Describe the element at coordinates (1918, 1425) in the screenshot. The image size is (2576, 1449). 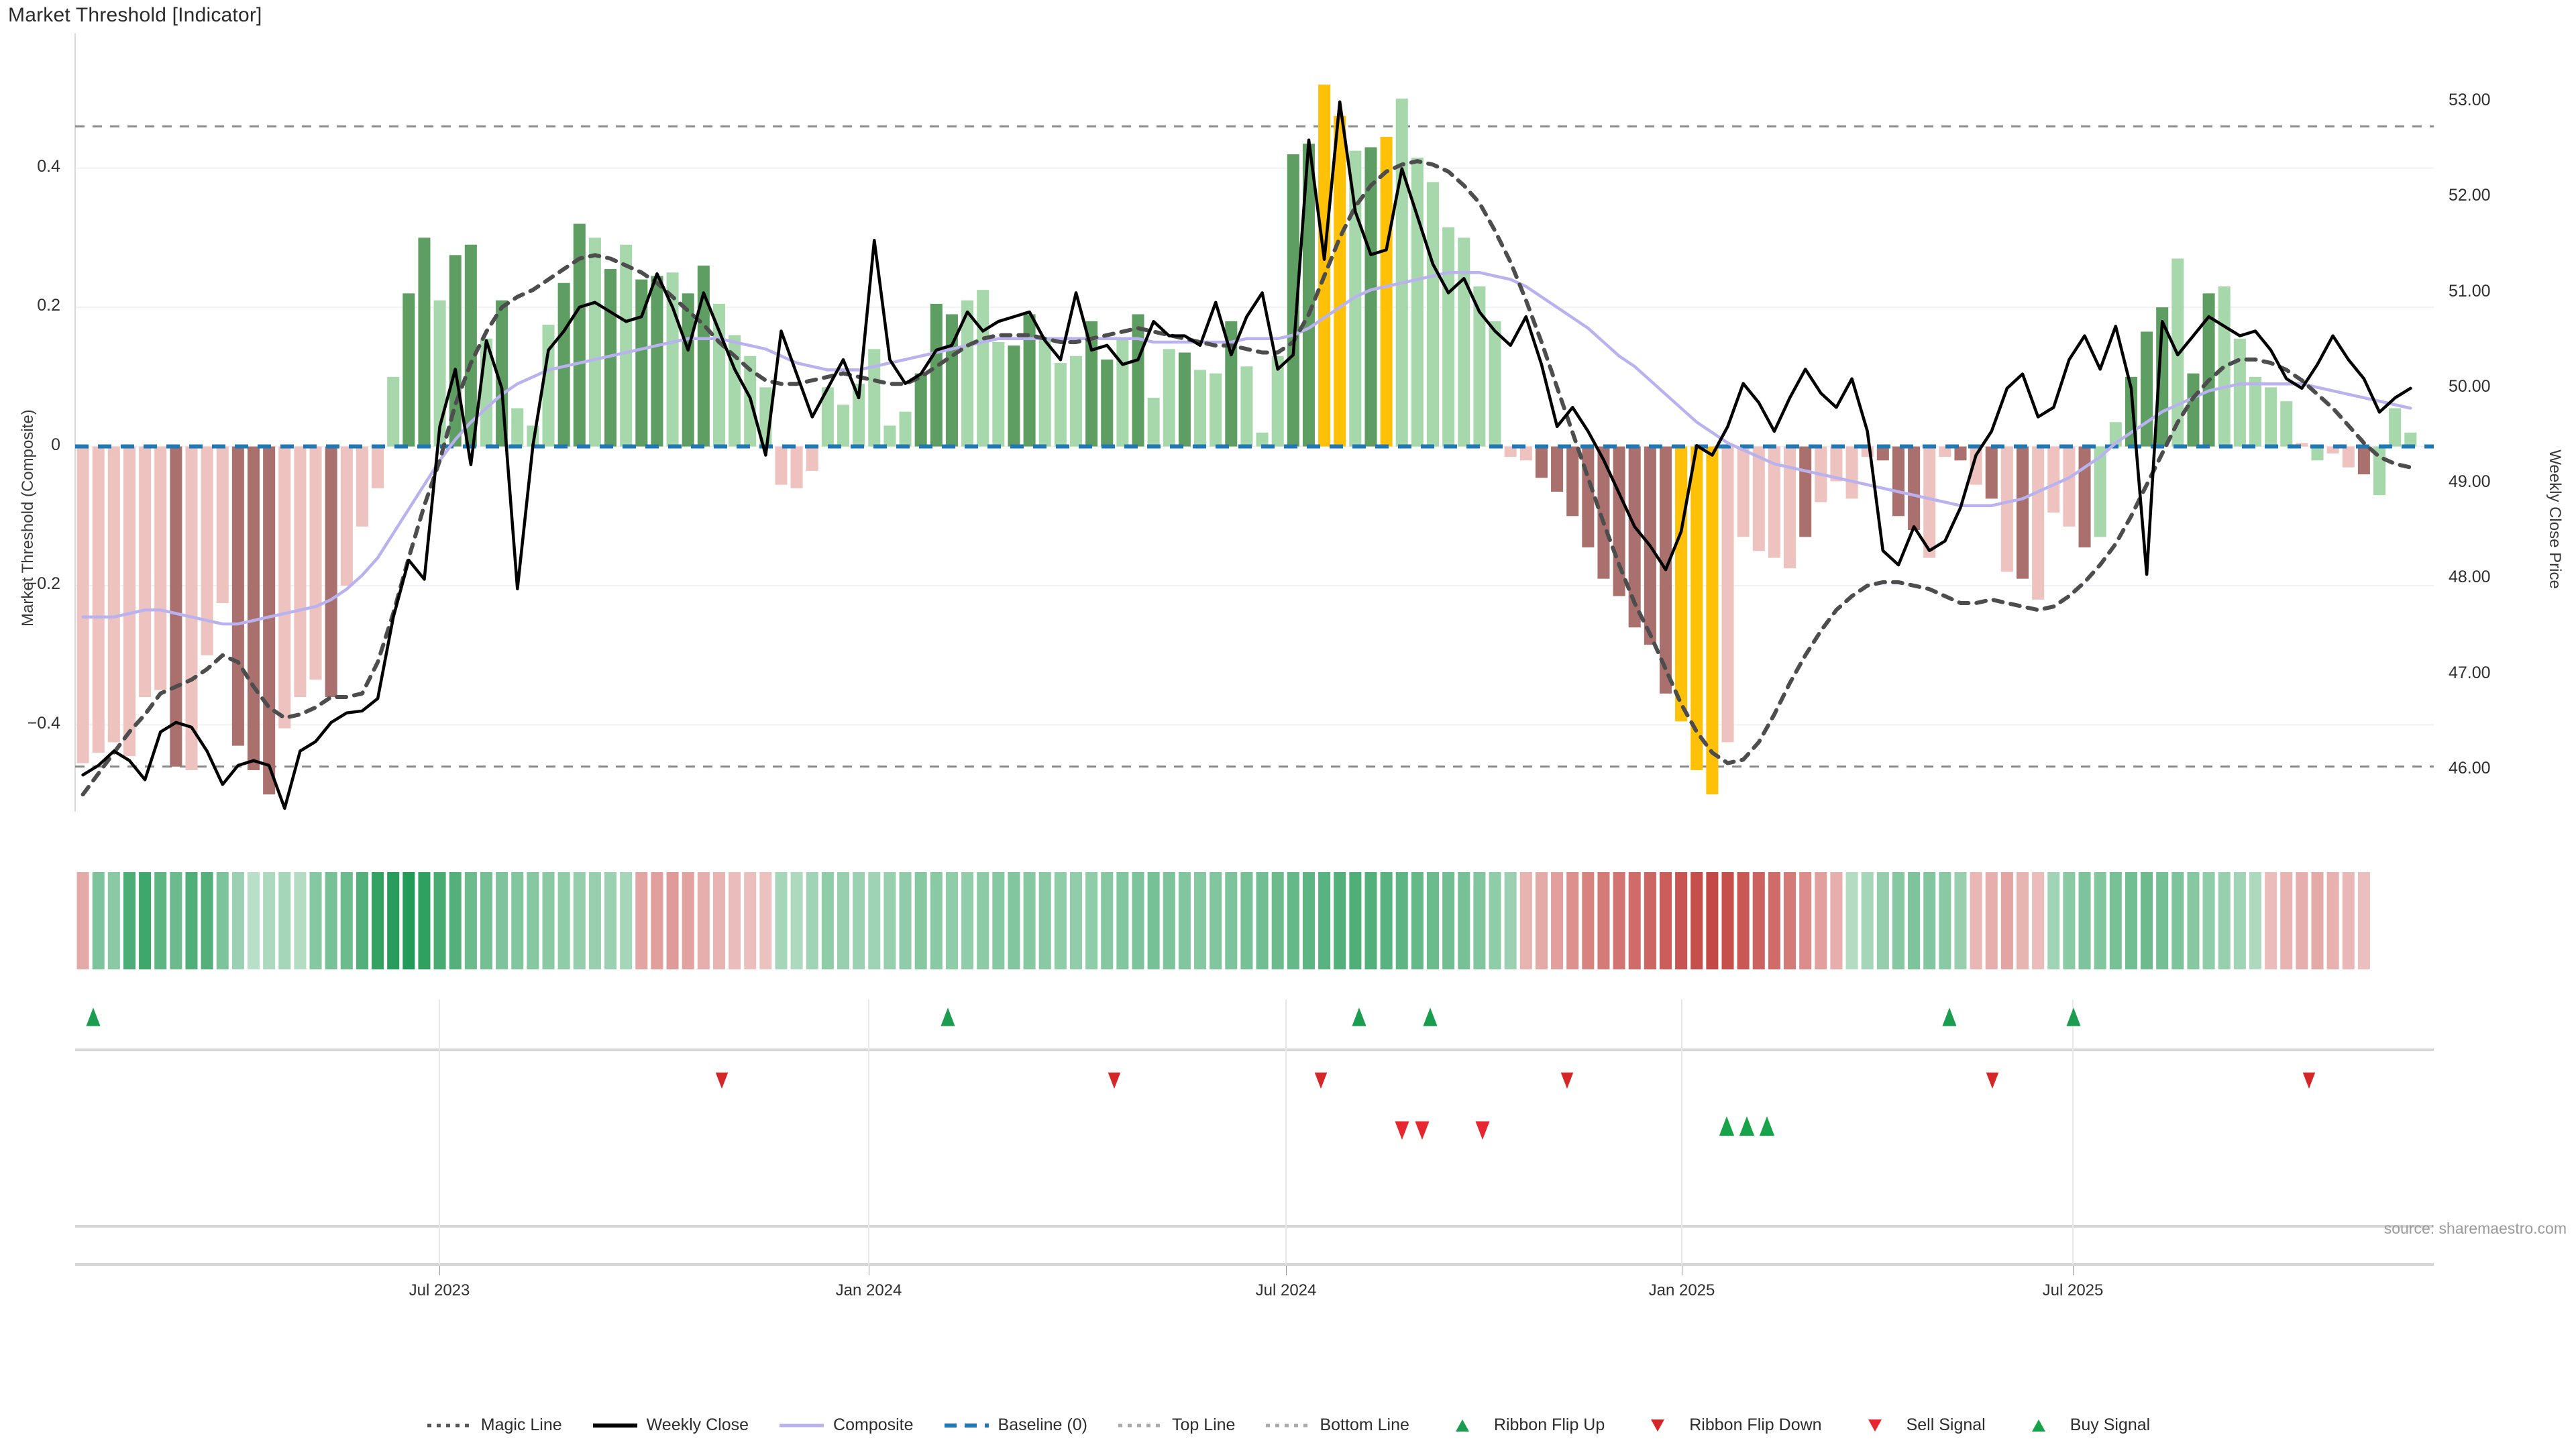
I see `legend-item-sell-signal: Sell Signal` at that location.